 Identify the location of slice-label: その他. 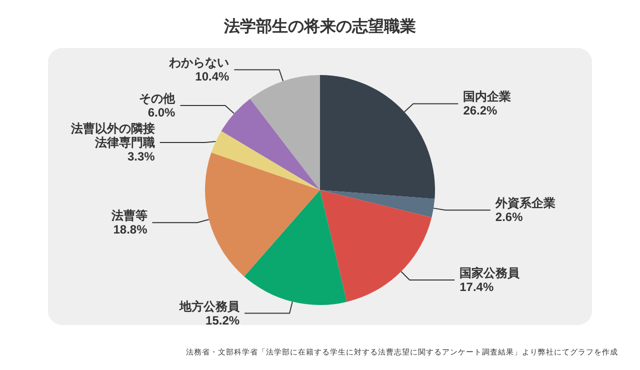
(157, 98).